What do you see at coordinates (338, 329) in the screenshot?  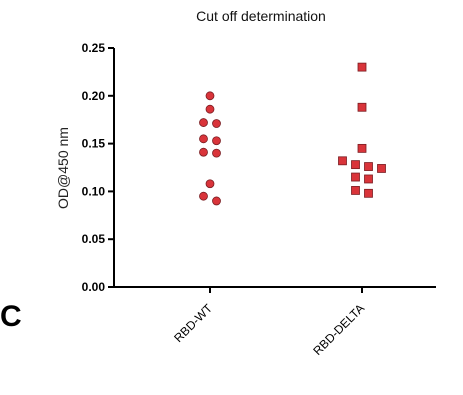 I see `x-category-label: RBD-DELTA` at bounding box center [338, 329].